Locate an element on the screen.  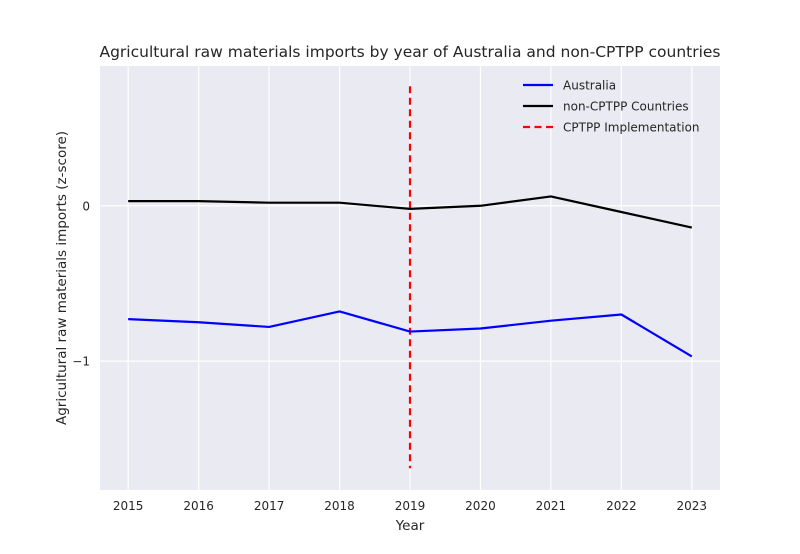
x-tick-label: 2021 is located at coordinates (551, 506).